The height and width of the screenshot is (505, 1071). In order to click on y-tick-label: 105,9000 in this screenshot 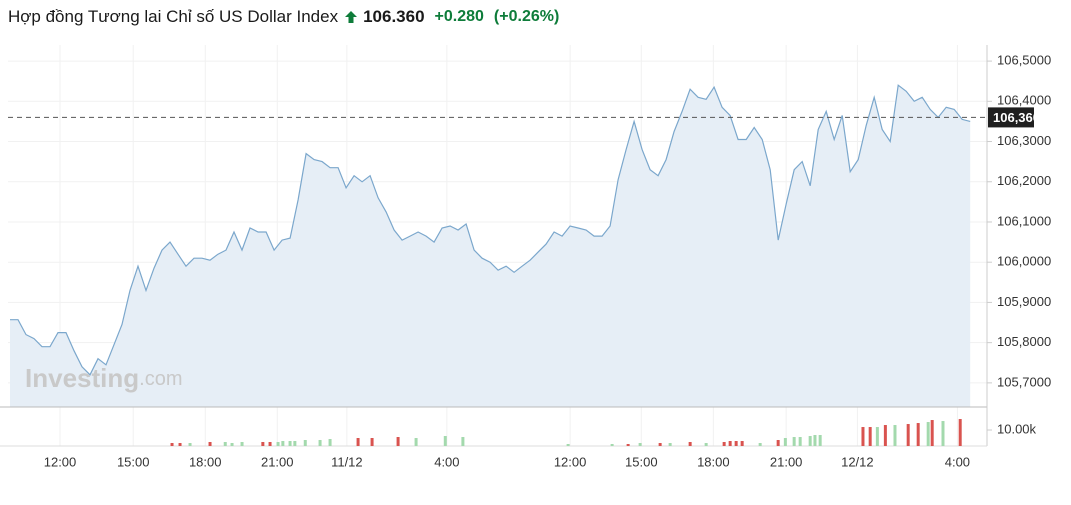, I will do `click(1024, 301)`.